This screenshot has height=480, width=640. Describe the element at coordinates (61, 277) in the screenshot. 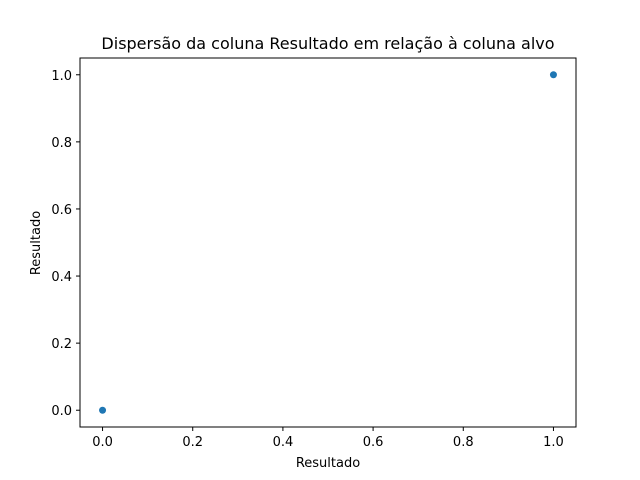

I see `y-tick-label: 0.4` at that location.